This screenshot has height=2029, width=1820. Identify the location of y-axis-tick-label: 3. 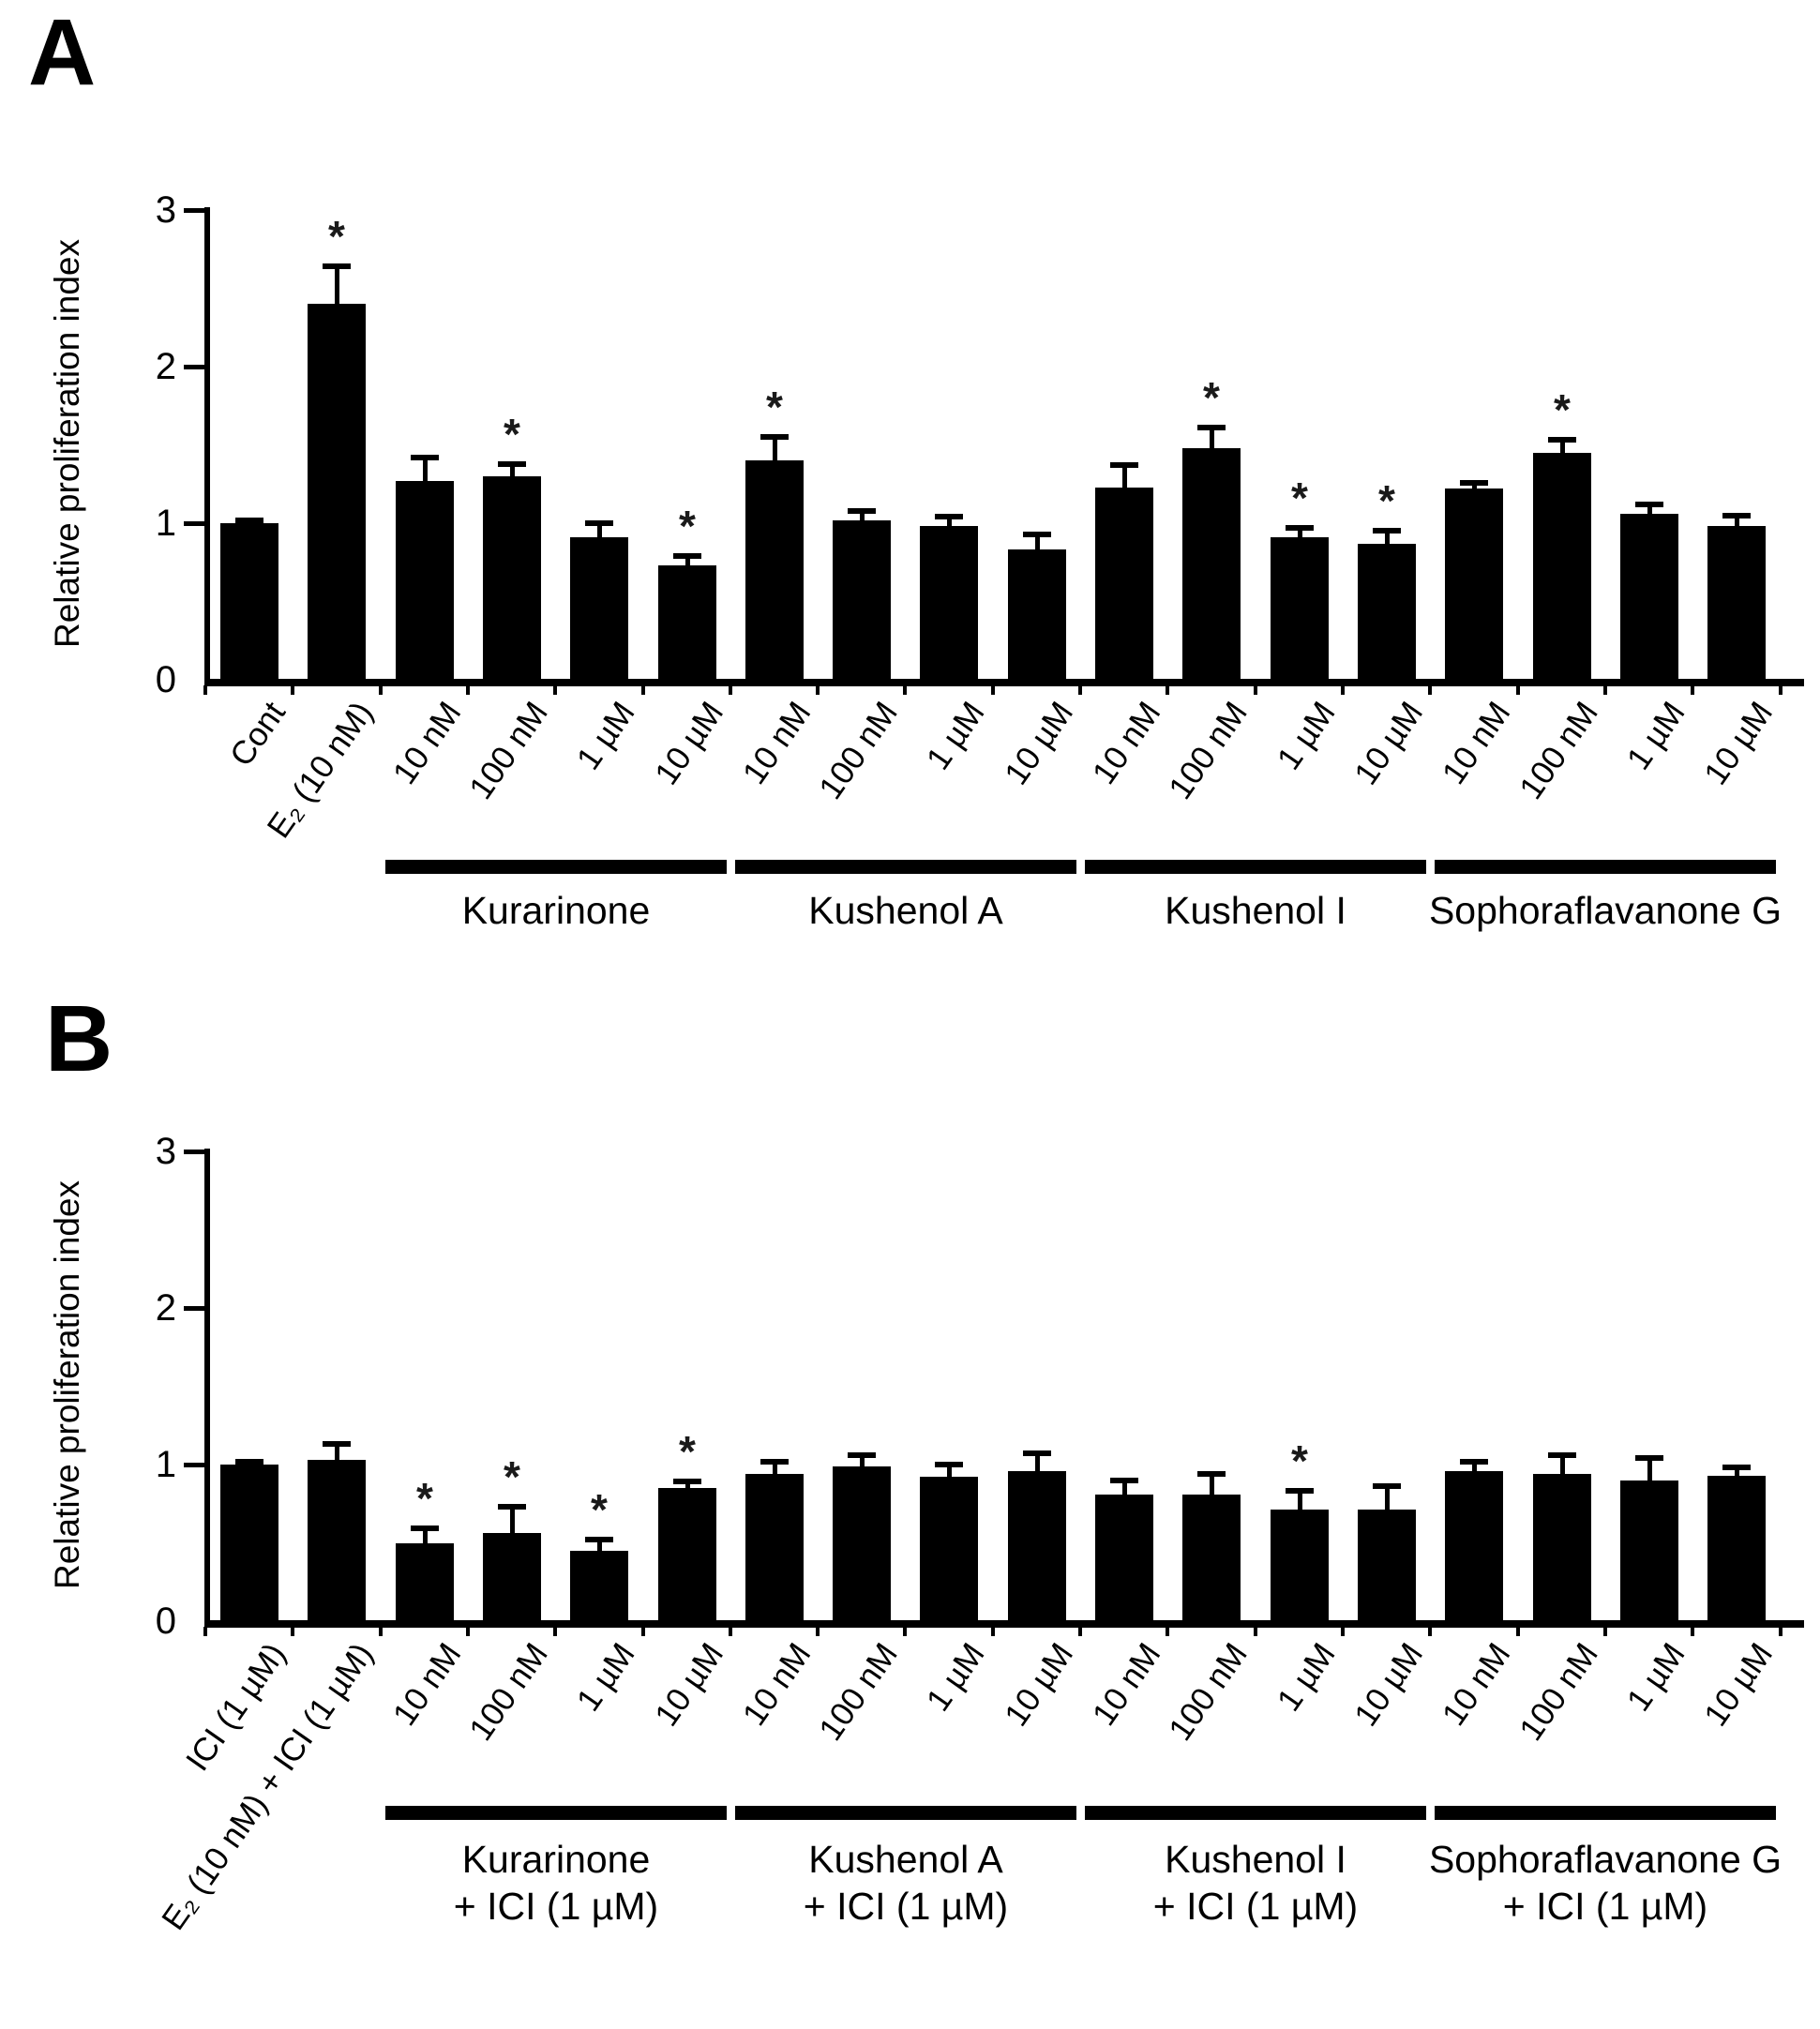
(165, 1151).